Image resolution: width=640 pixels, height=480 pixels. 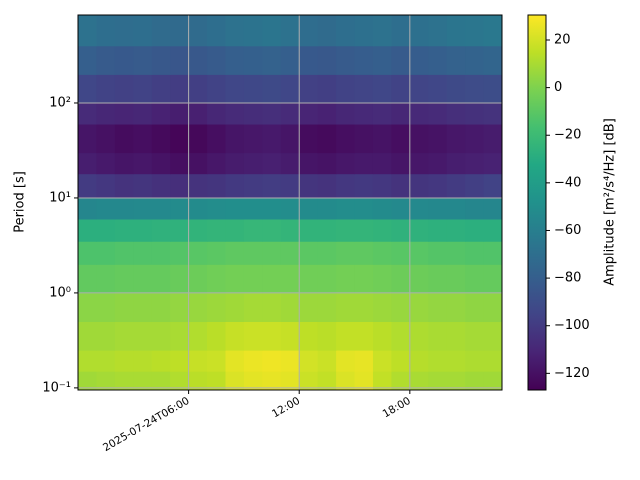 What do you see at coordinates (60, 292) in the screenshot?
I see `y-tick-label: 10⁰` at bounding box center [60, 292].